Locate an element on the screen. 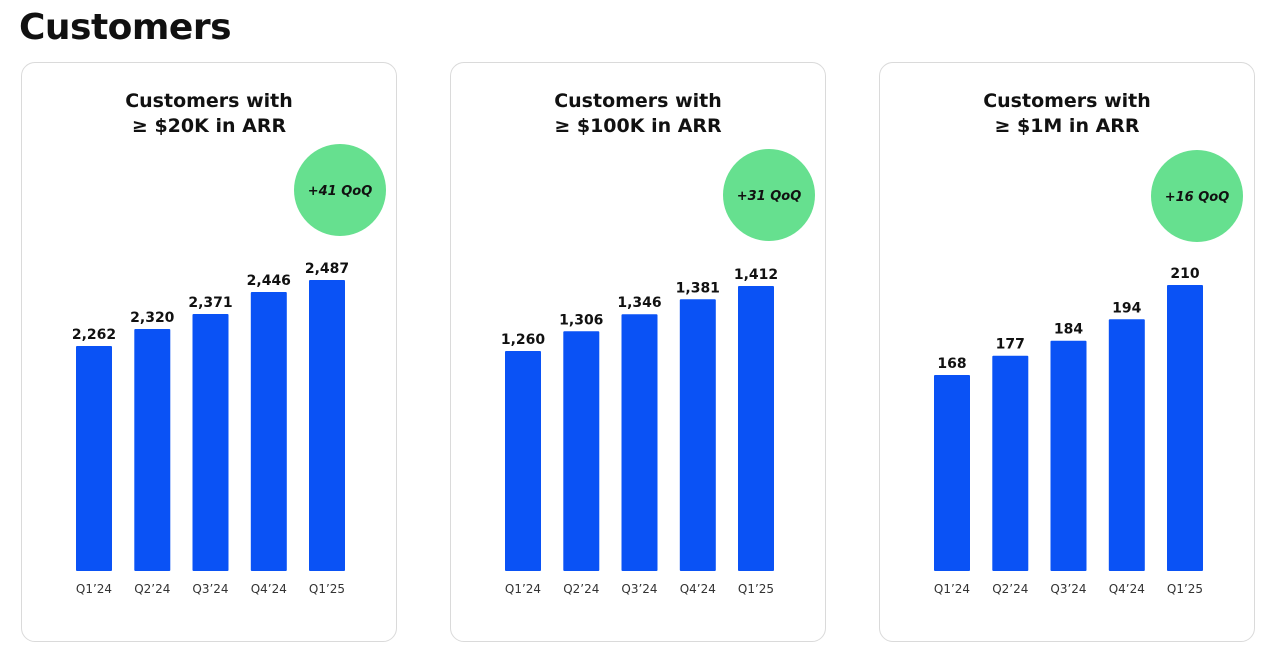  qoq-badge-label: +16 QoQ is located at coordinates (1197, 197).